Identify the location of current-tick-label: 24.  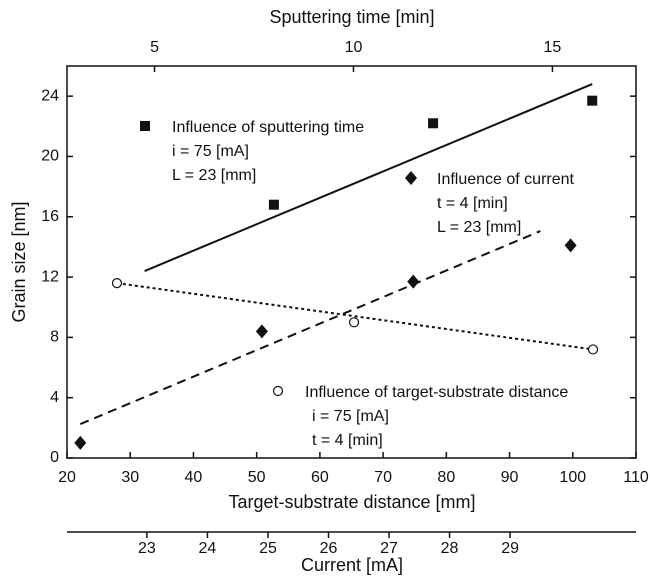
(208, 548).